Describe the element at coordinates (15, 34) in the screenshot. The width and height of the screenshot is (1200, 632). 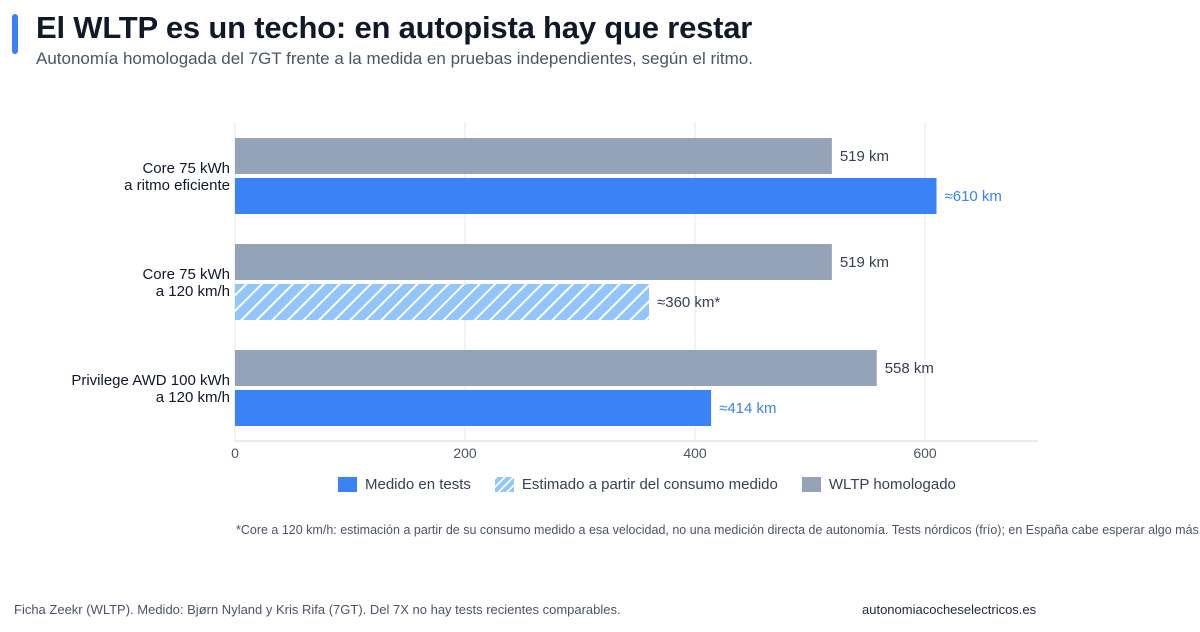
I see `title-accent-bar` at that location.